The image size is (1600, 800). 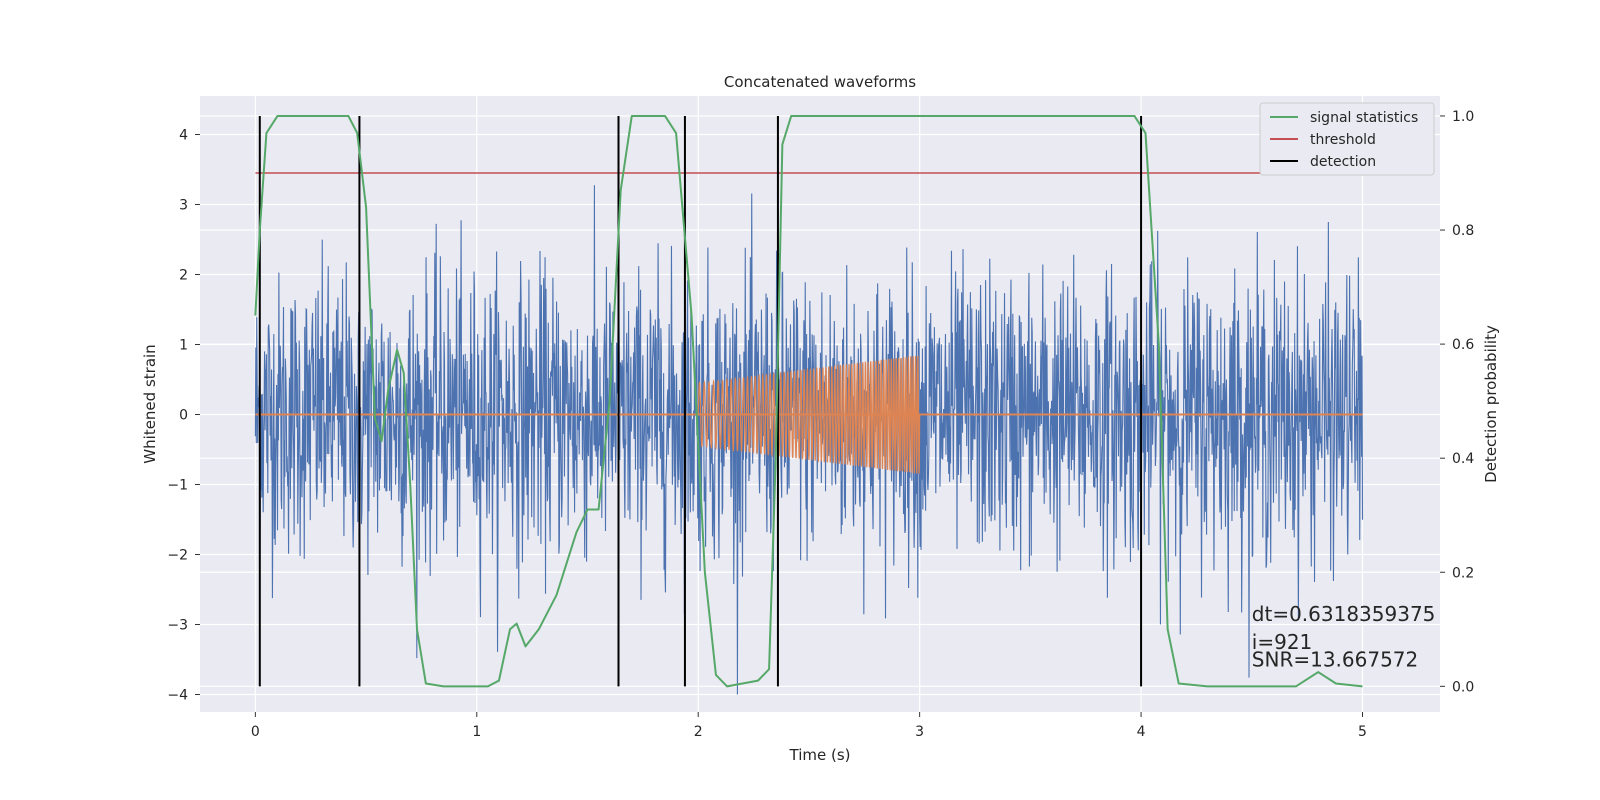 I want to click on x-tick-label: 1, so click(x=476, y=732).